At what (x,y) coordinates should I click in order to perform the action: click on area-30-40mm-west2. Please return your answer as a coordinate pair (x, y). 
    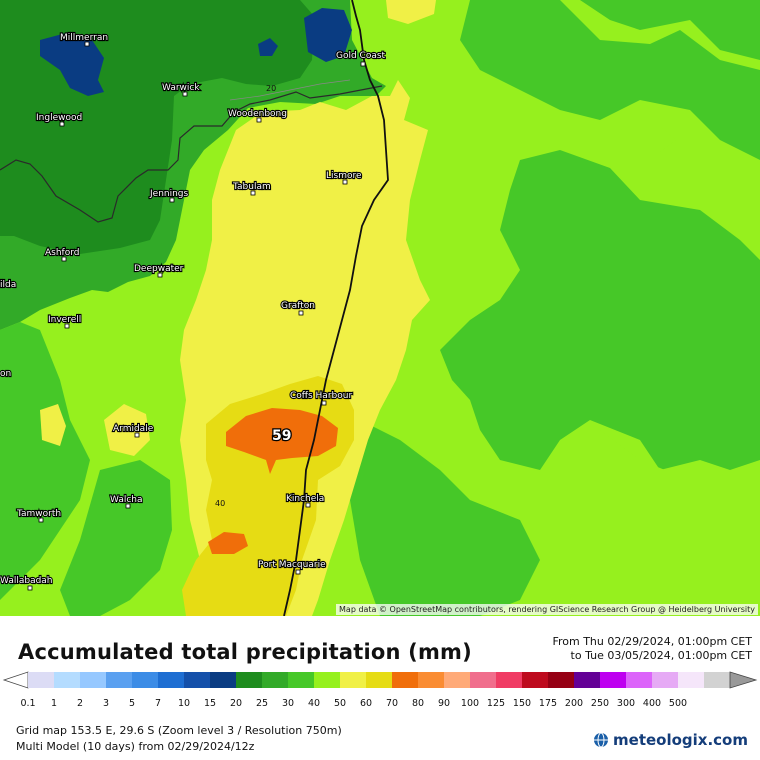
    Looking at the image, I should click on (53, 425).